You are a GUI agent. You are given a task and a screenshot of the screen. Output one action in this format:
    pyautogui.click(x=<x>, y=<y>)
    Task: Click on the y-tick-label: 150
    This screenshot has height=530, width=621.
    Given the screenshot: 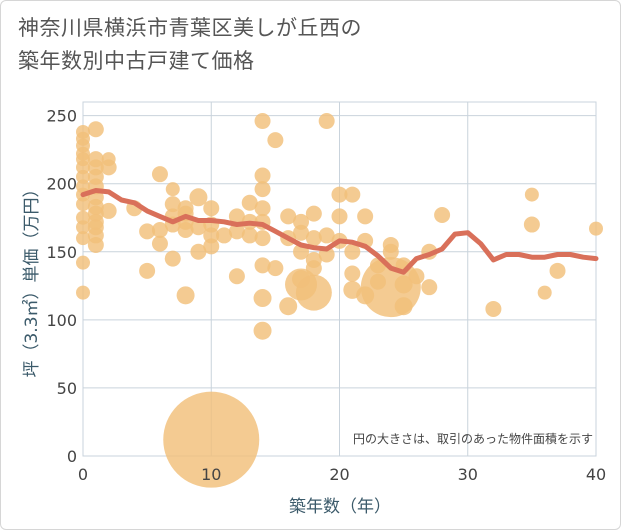 What is the action you would take?
    pyautogui.click(x=61, y=252)
    